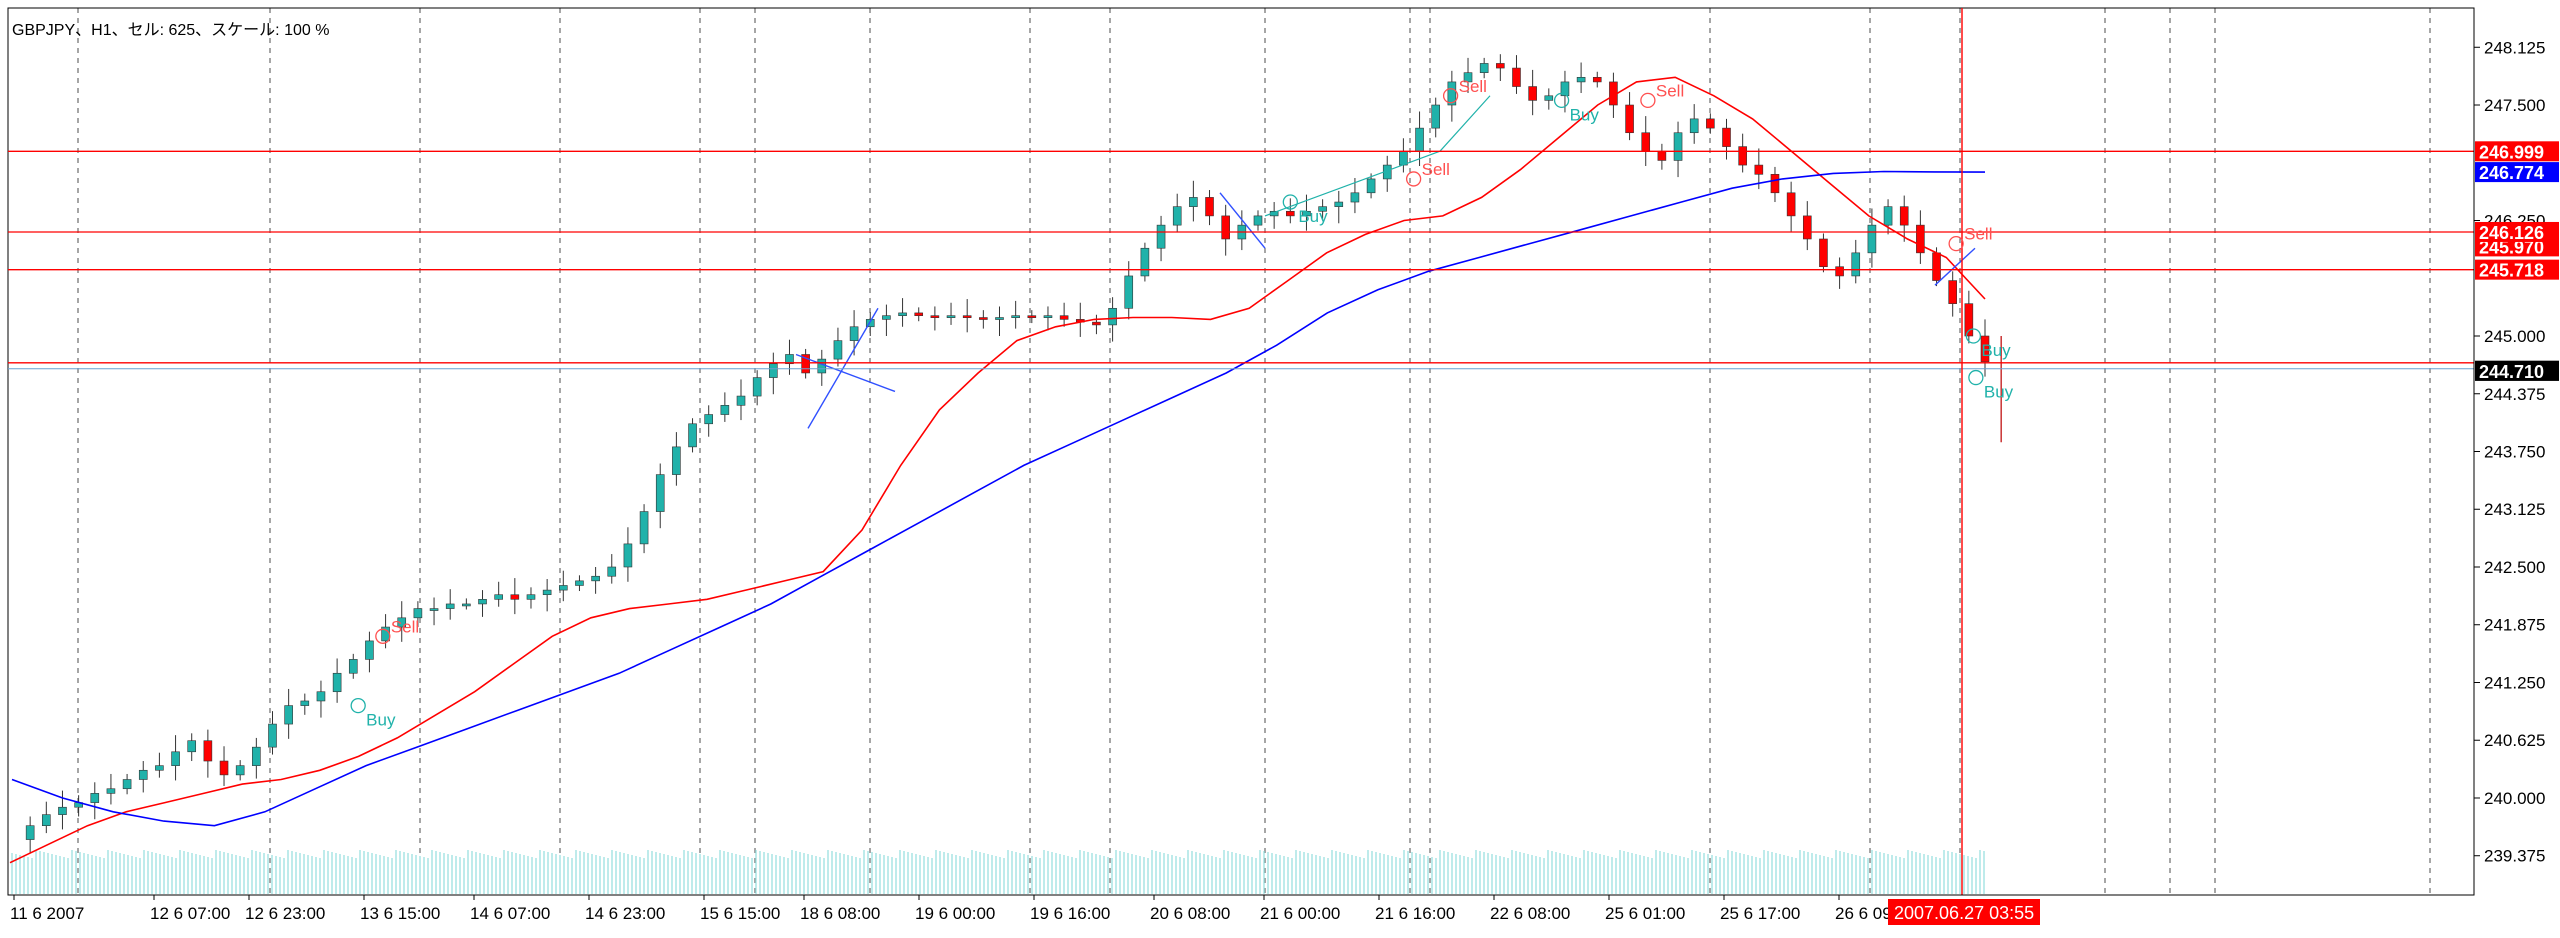 This screenshot has width=2560, height=938. Describe the element at coordinates (2517, 231) in the screenshot. I see `axis-label-level-box` at that location.